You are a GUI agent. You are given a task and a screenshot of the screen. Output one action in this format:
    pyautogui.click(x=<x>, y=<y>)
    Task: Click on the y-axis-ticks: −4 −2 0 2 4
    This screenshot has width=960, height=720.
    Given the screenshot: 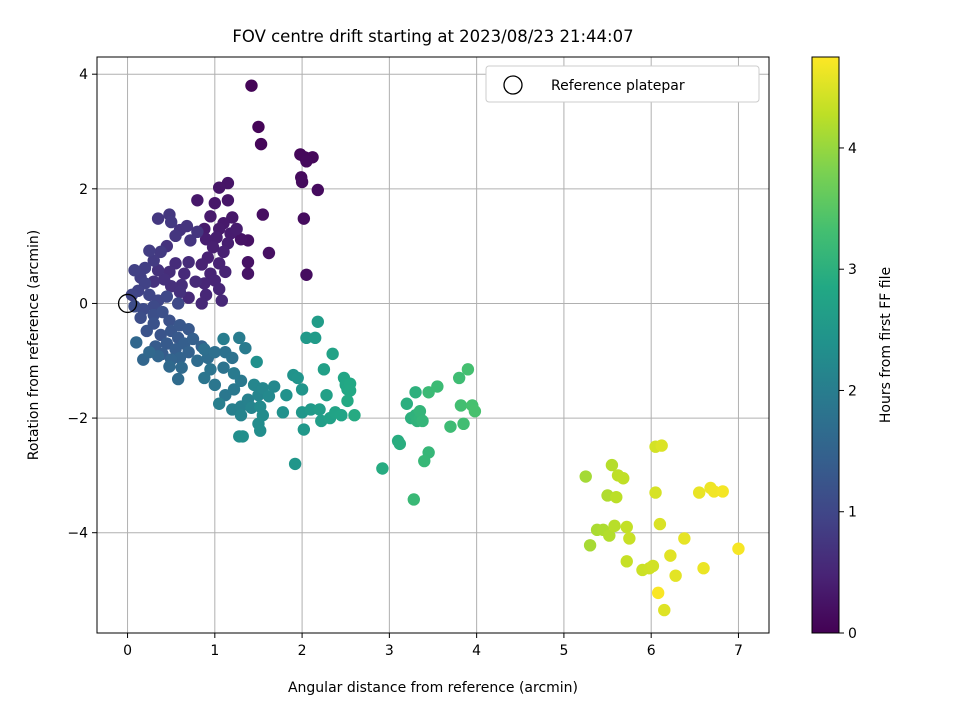 What is the action you would take?
    pyautogui.click(x=82, y=304)
    